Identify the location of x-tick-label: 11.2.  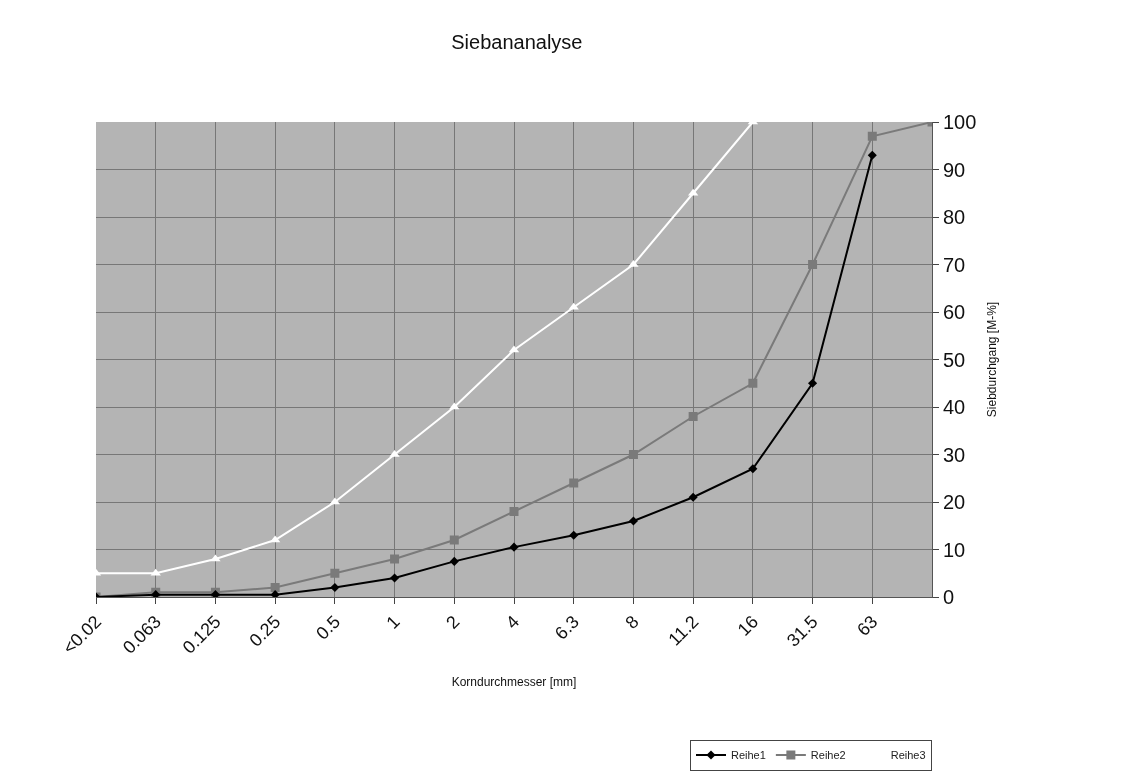
(683, 630).